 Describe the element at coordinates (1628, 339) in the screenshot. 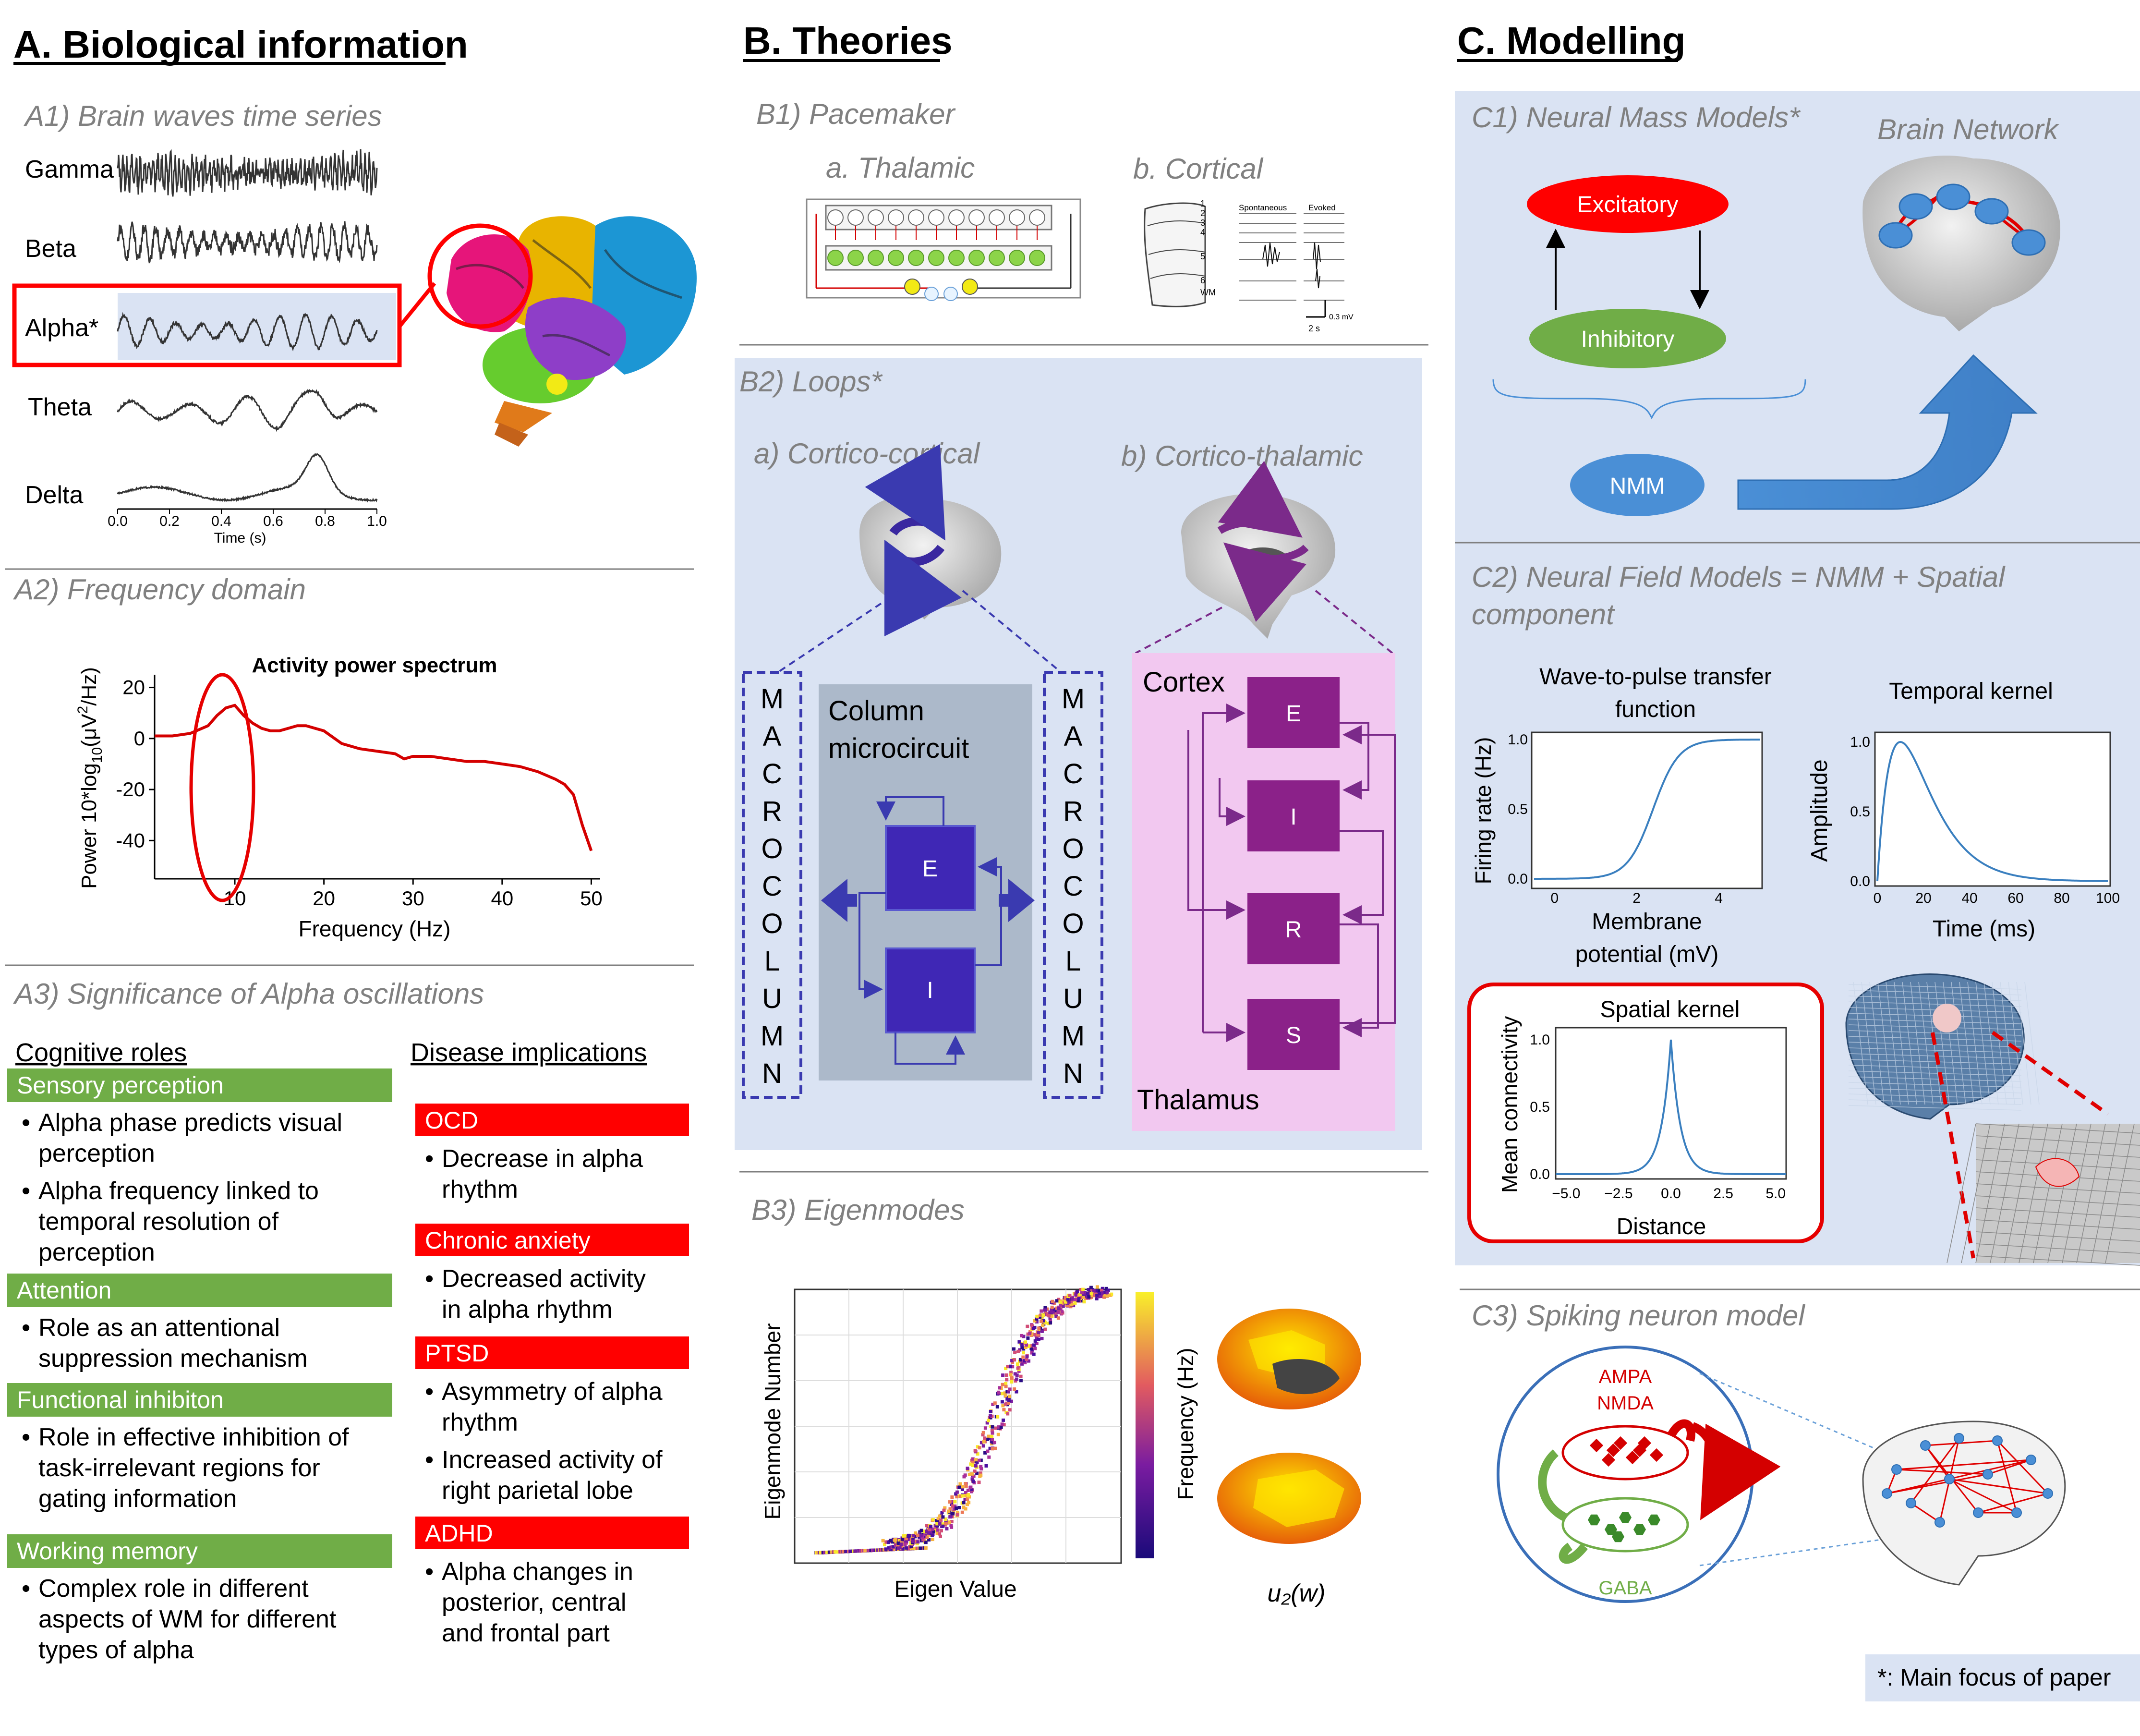

I see `inhibitory-label: Inhibitory` at that location.